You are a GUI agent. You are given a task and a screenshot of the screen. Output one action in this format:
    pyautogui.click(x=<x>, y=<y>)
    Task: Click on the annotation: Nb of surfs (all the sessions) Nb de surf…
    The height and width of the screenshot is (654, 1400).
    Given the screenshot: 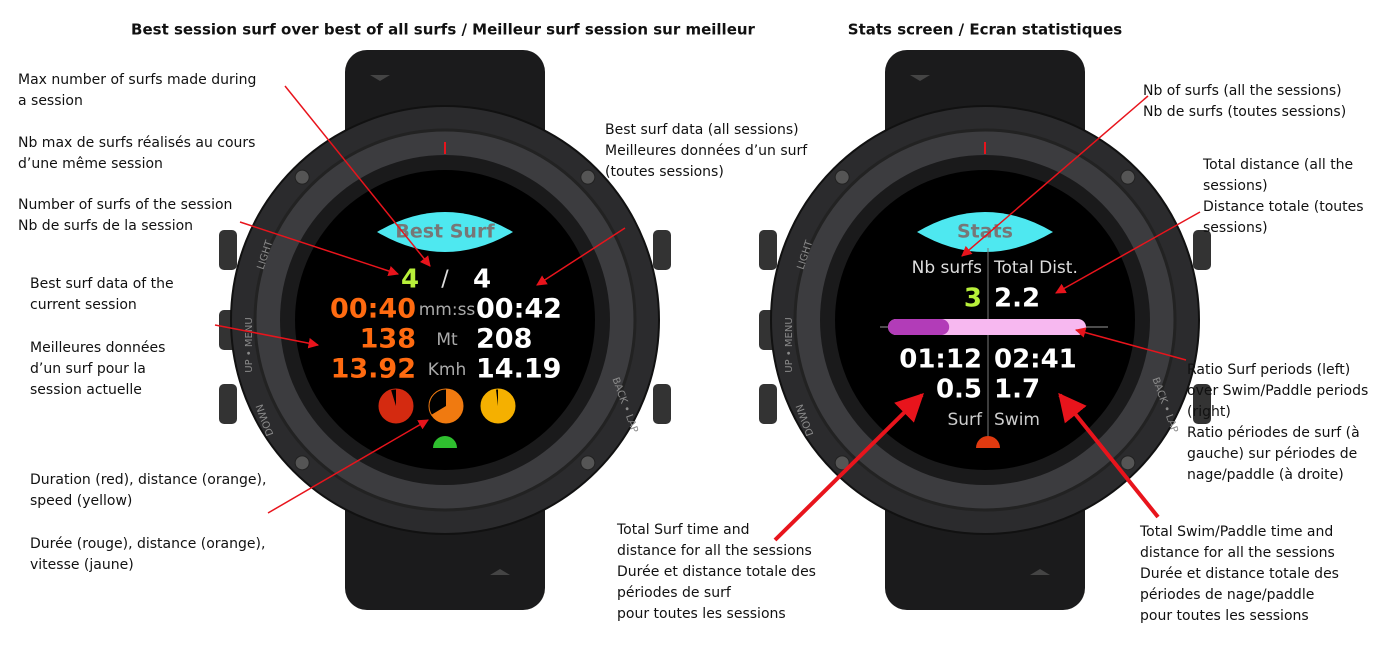 What is the action you would take?
    pyautogui.click(x=1244, y=101)
    